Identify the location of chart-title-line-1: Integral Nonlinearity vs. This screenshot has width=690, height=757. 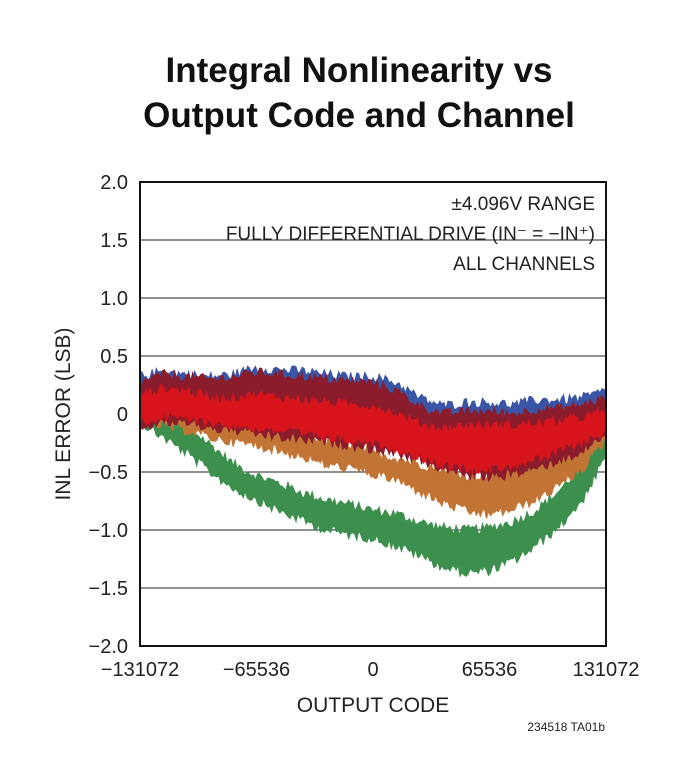
(358, 70).